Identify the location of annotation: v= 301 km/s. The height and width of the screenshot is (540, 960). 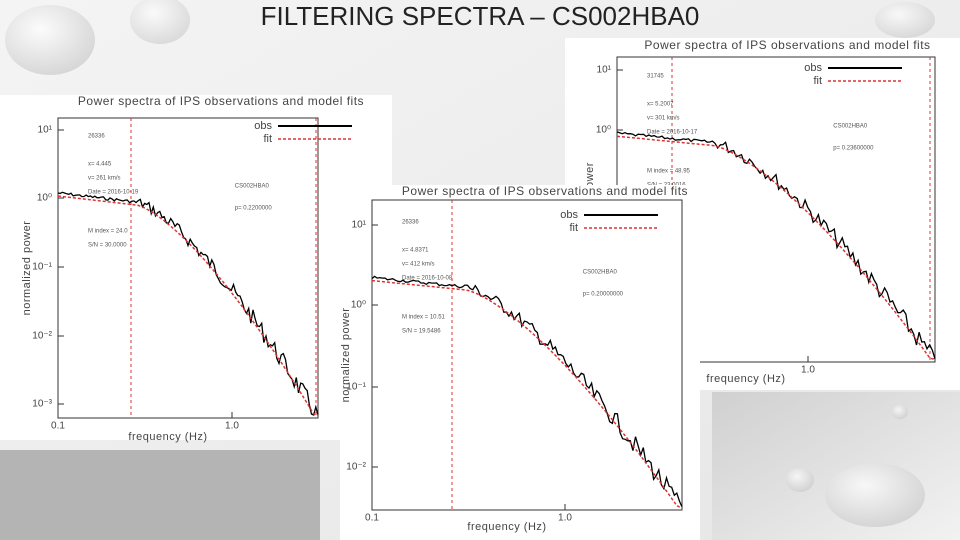
(663, 119).